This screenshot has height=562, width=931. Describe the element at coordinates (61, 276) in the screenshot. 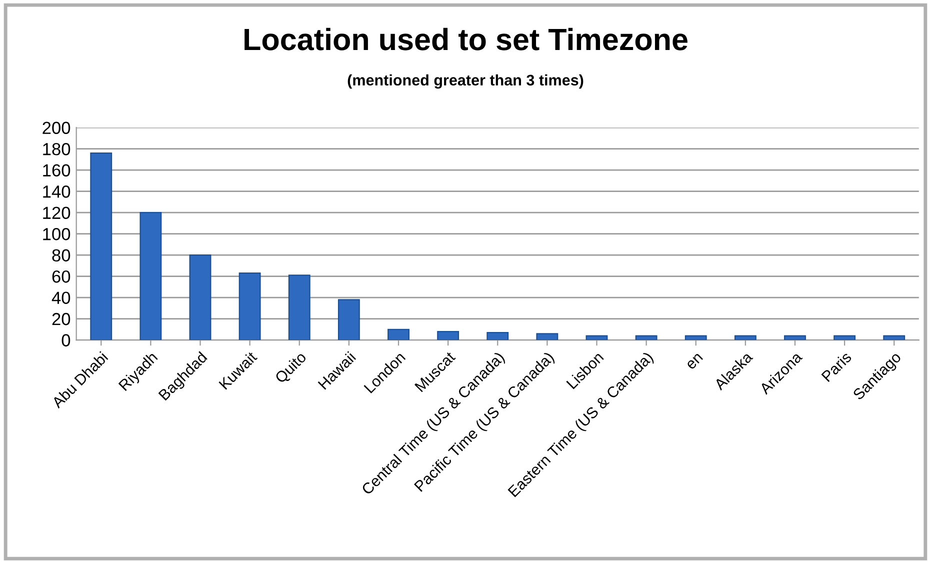

I see `y-tick-label: 60` at that location.